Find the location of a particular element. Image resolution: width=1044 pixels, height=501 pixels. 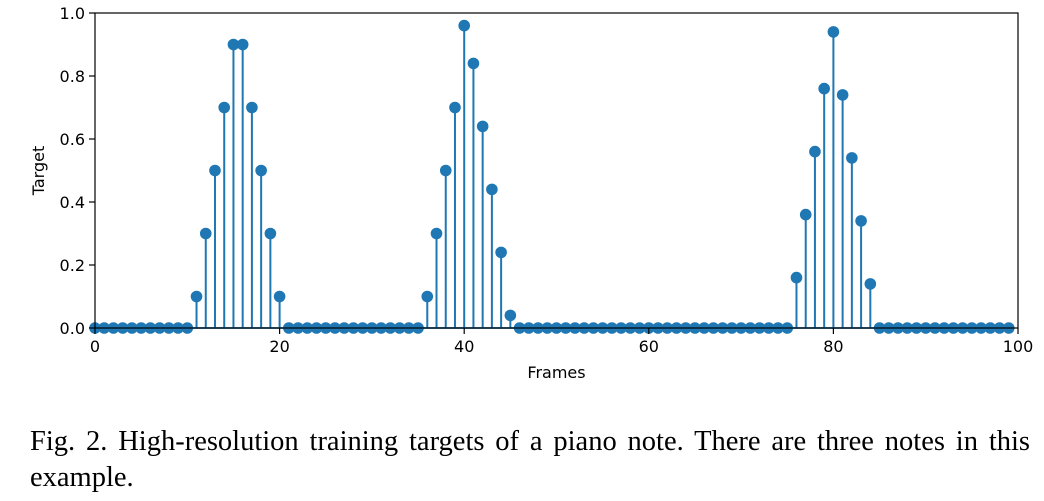

y-axis-label: Target is located at coordinates (38, 171).